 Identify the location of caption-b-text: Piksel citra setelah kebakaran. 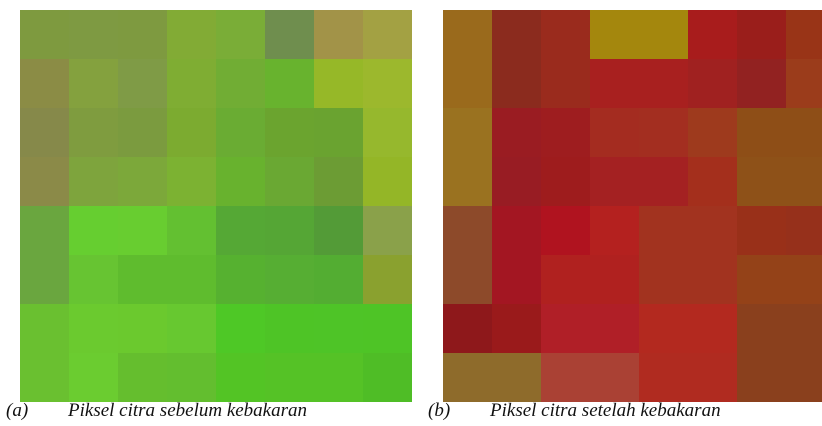
(605, 410).